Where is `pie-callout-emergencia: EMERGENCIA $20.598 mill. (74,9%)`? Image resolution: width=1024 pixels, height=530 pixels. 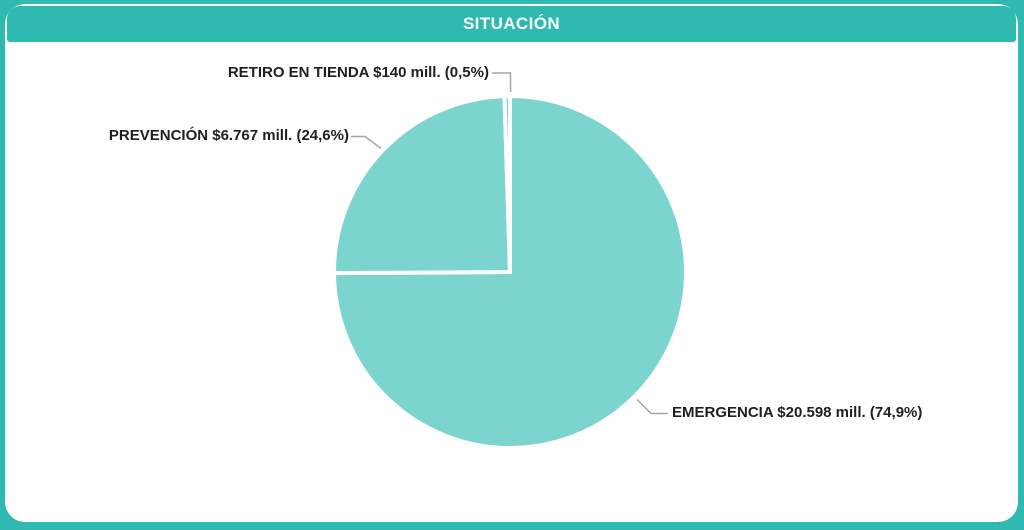
pie-callout-emergencia: EMERGENCIA $20.598 mill. (74,9%) is located at coordinates (797, 412).